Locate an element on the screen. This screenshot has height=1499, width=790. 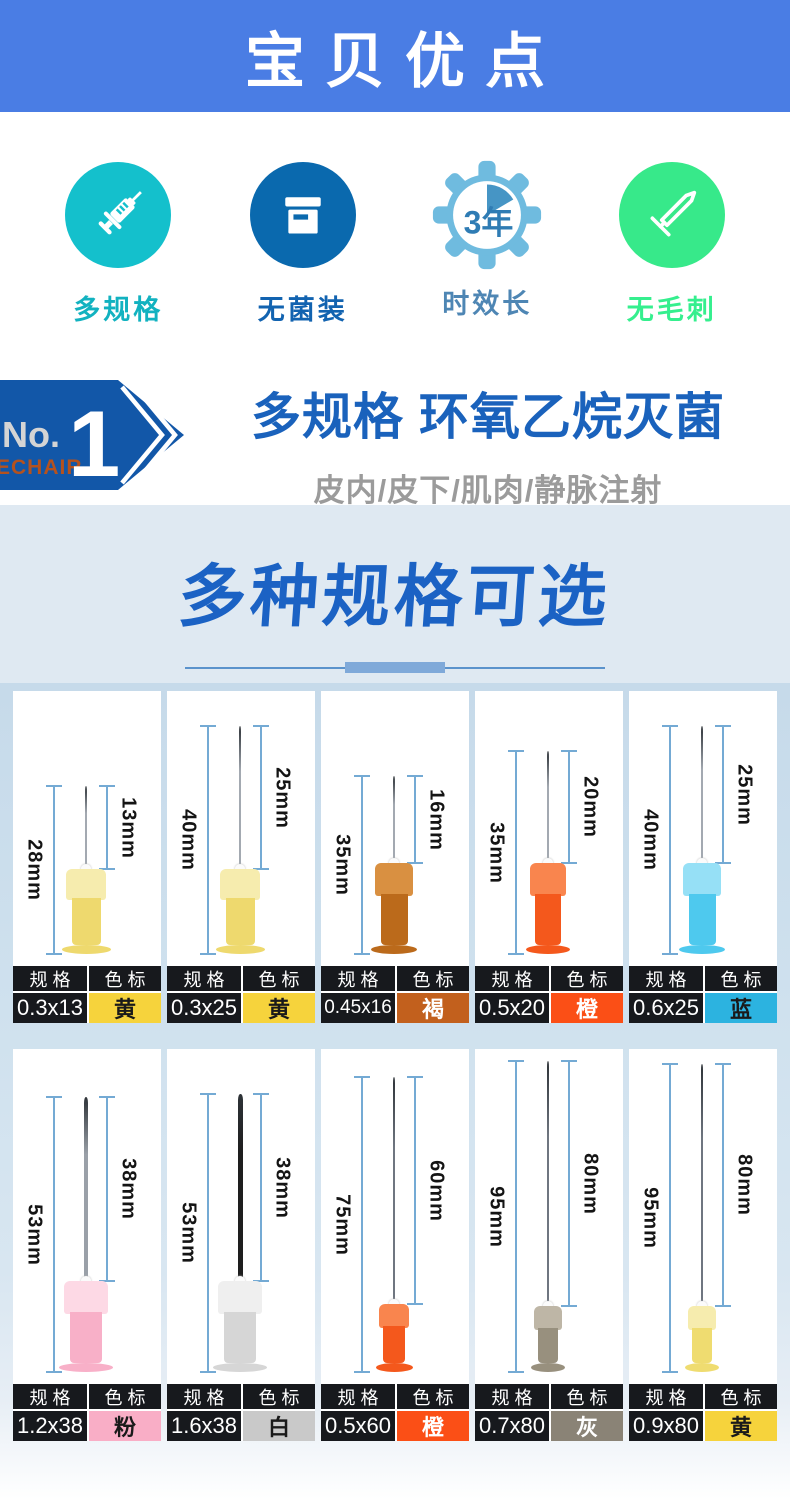
spec-card: 40mm 25mm 规格 色标 0.3x25 黄 is located at coordinates (241, 857).